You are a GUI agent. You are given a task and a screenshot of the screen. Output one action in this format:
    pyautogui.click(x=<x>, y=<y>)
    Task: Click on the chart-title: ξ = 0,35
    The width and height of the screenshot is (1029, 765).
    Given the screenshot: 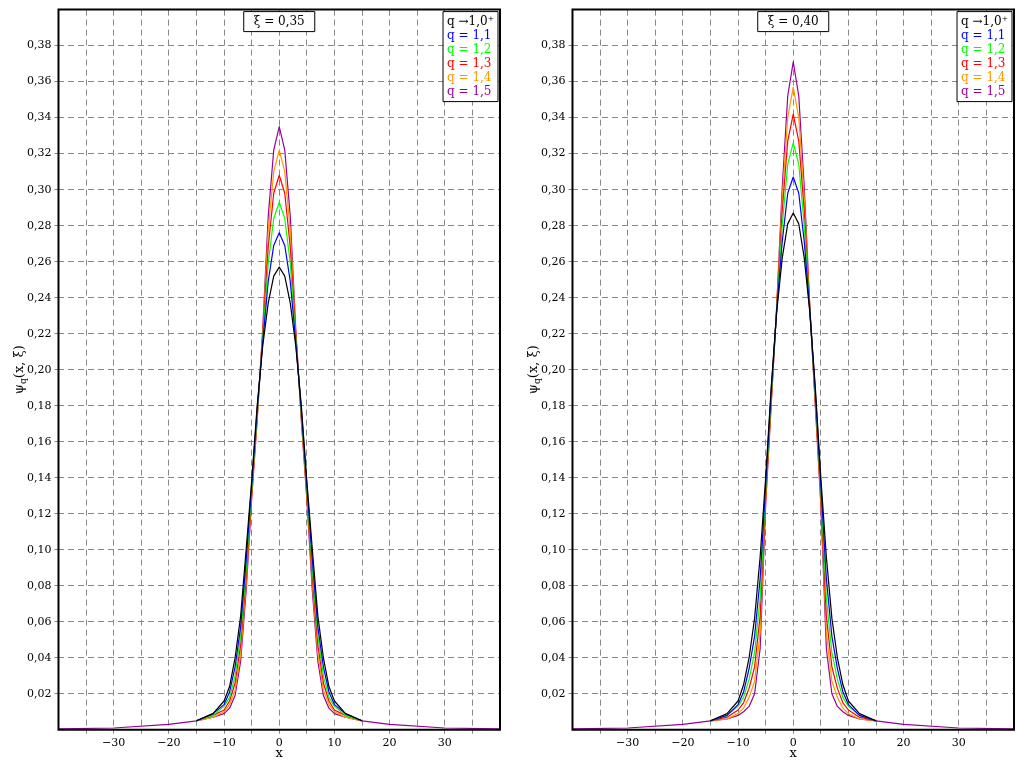 What is the action you would take?
    pyautogui.click(x=279, y=20)
    